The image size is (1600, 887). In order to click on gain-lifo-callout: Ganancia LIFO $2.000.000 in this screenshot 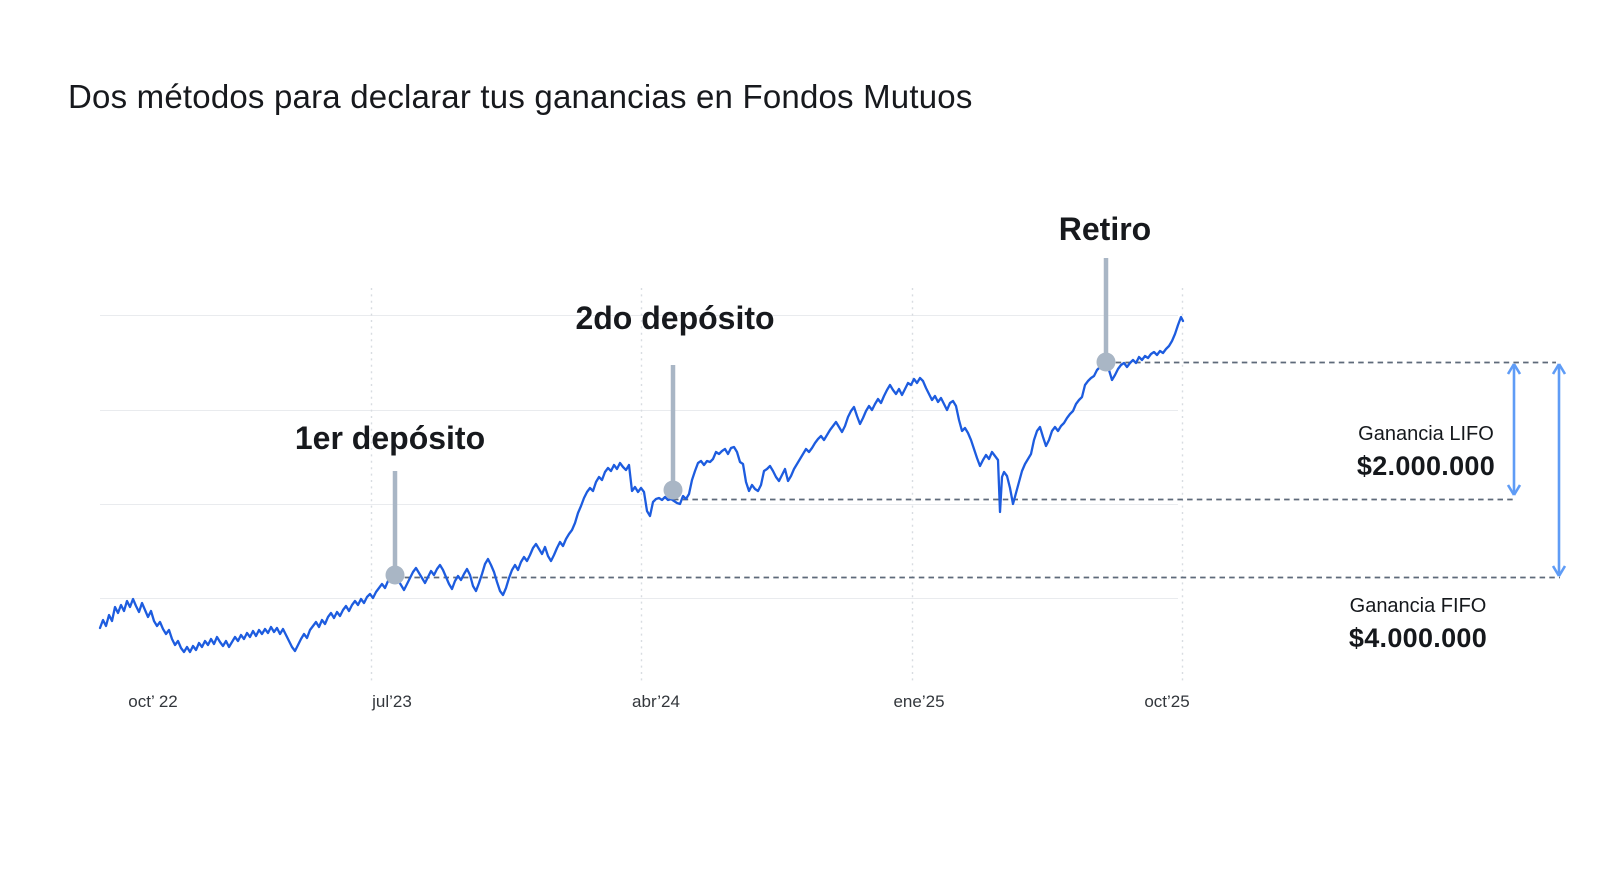, I will do `click(1426, 451)`.